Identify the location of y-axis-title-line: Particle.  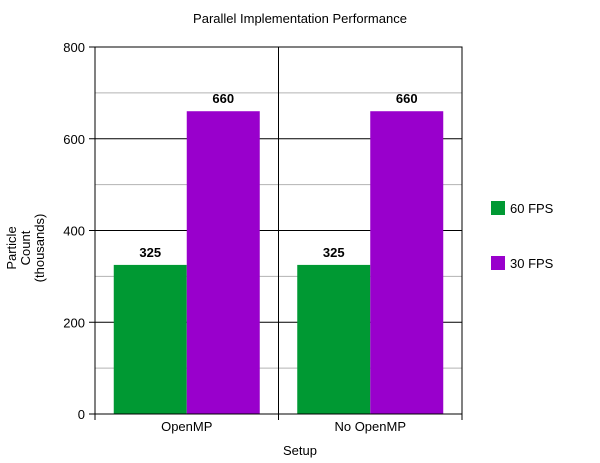
(11, 247).